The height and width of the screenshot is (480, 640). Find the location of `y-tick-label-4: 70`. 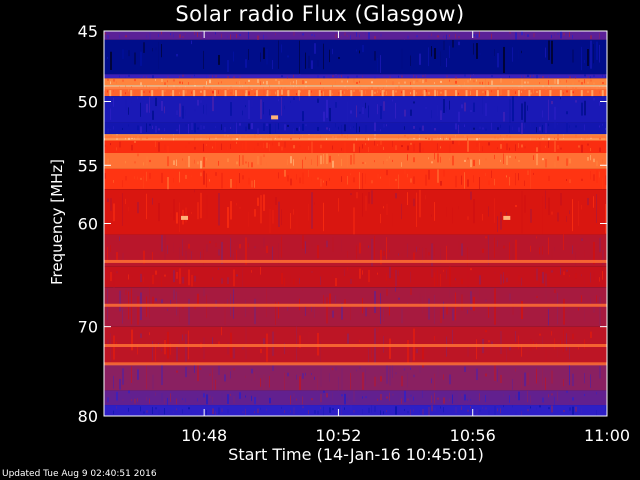

y-tick-label-4: 70 is located at coordinates (88, 327).